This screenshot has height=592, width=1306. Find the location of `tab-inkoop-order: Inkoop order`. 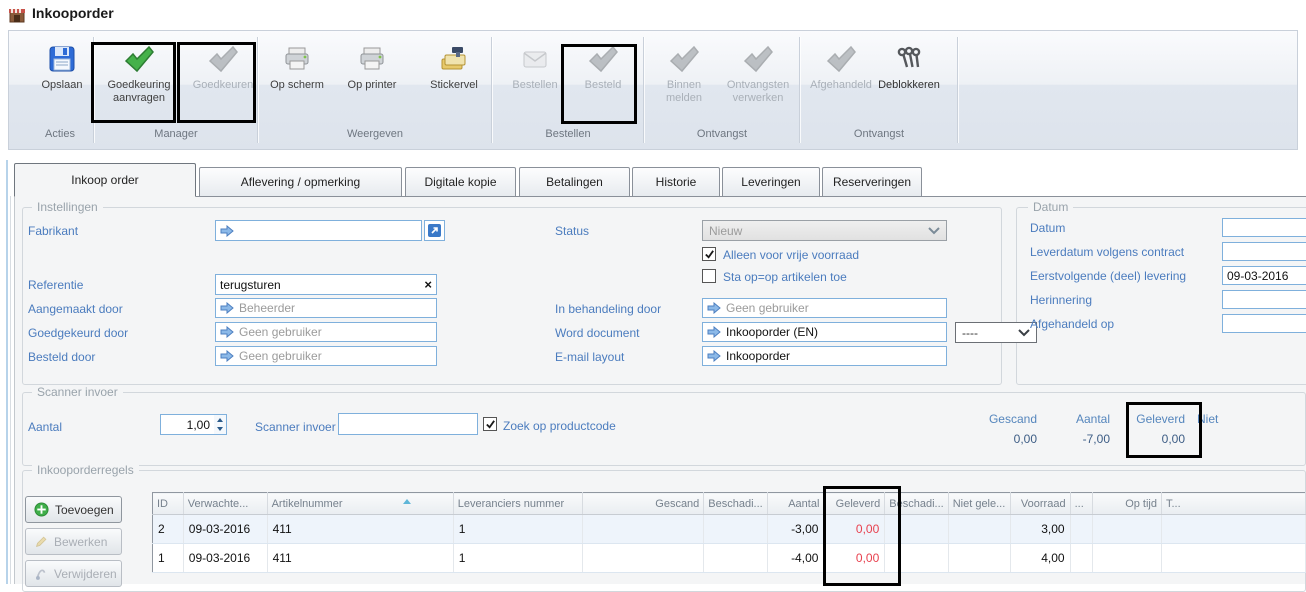

tab-inkoop-order: Inkoop order is located at coordinates (105, 180).